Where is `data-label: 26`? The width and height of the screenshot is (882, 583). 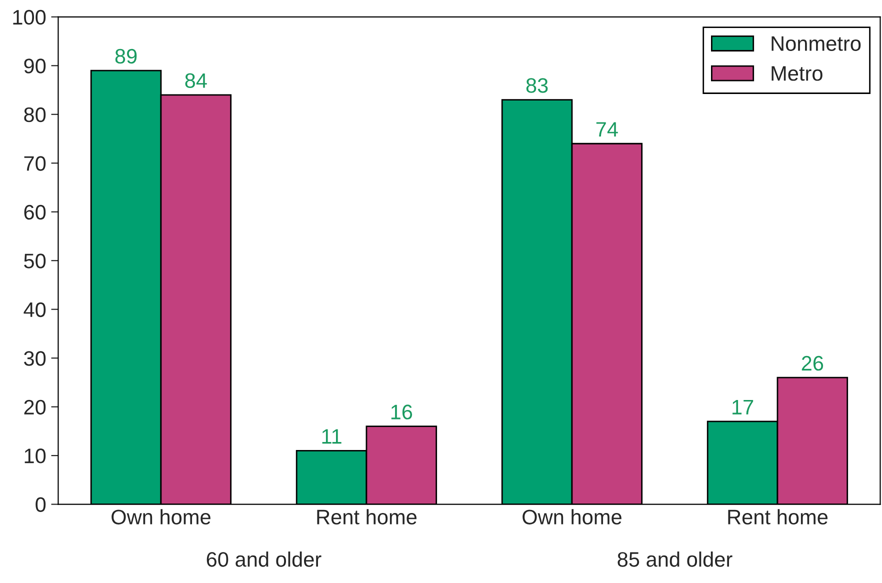
data-label: 26 is located at coordinates (813, 363).